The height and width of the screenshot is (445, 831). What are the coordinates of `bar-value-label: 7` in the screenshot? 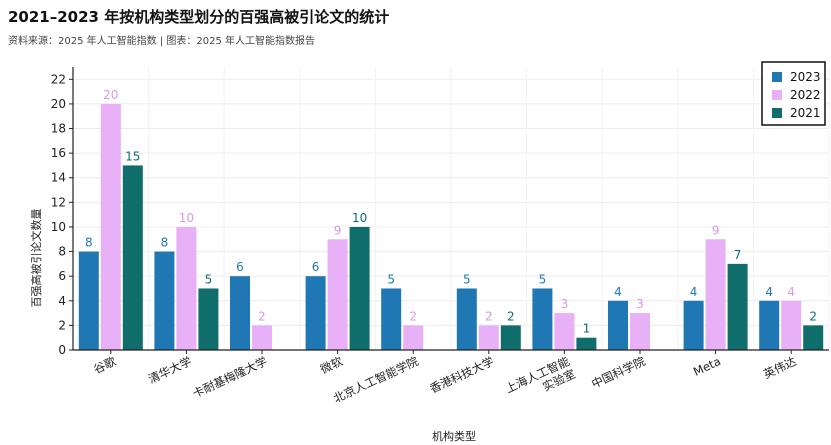 It's located at (738, 255).